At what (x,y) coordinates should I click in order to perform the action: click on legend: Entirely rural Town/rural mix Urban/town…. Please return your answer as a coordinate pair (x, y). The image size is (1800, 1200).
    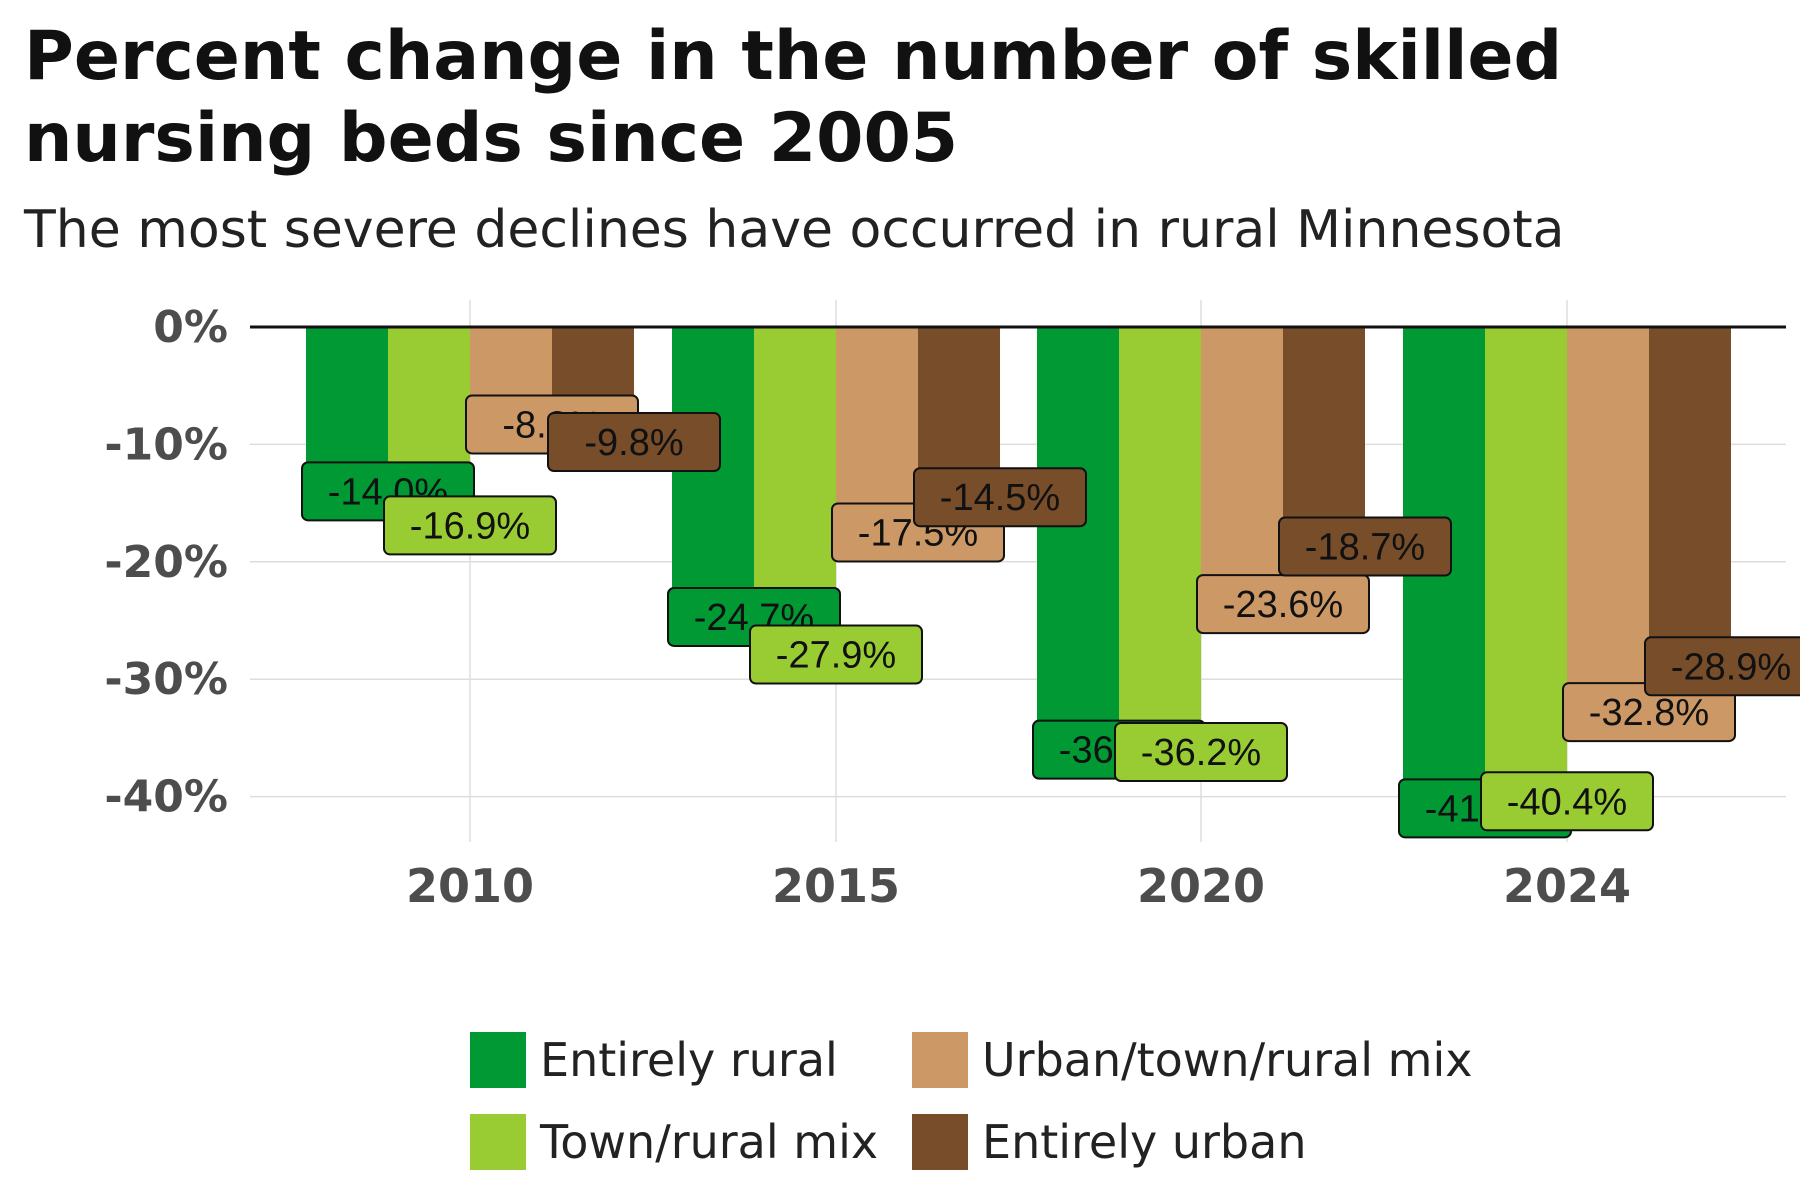
    Looking at the image, I should click on (1020, 1110).